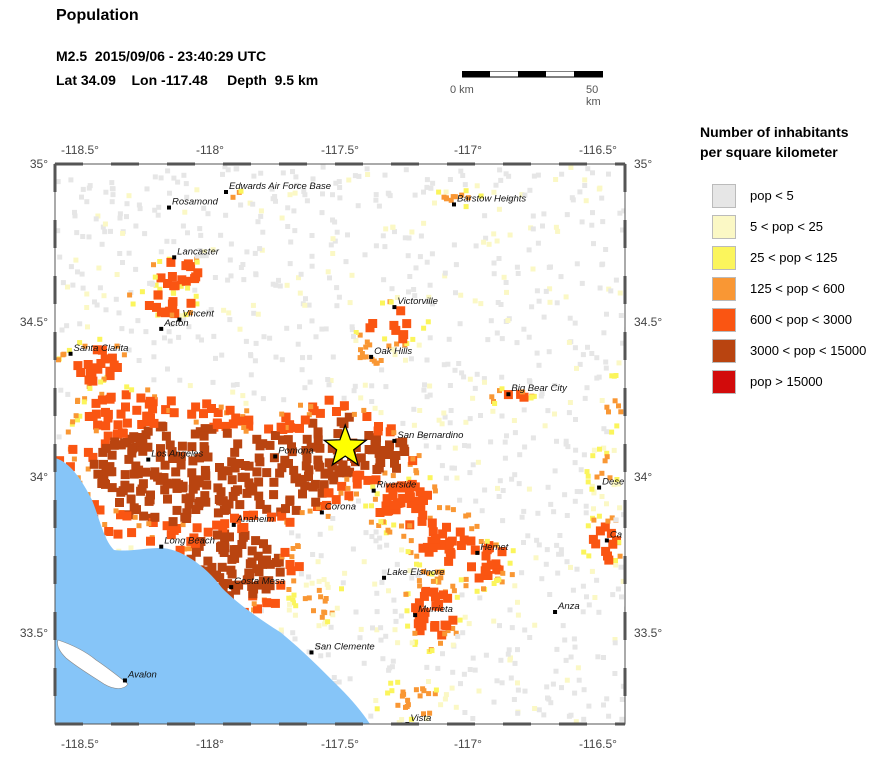 The width and height of the screenshot is (884, 757). Describe the element at coordinates (537, 390) in the screenshot. I see `city-marker: Big Bear City` at that location.